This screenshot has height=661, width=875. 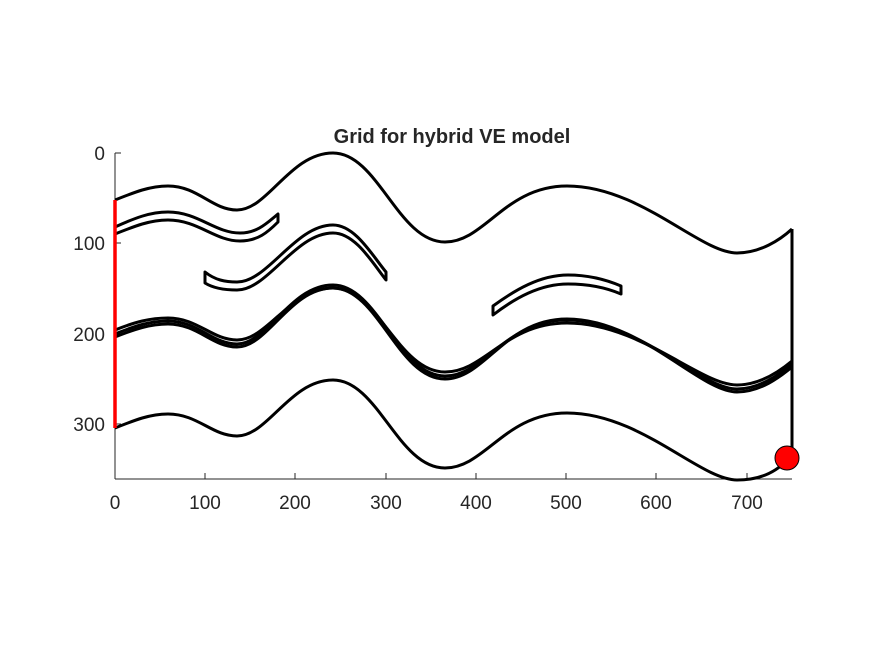 I want to click on chart-title: Grid for hybrid VE model, so click(x=452, y=137).